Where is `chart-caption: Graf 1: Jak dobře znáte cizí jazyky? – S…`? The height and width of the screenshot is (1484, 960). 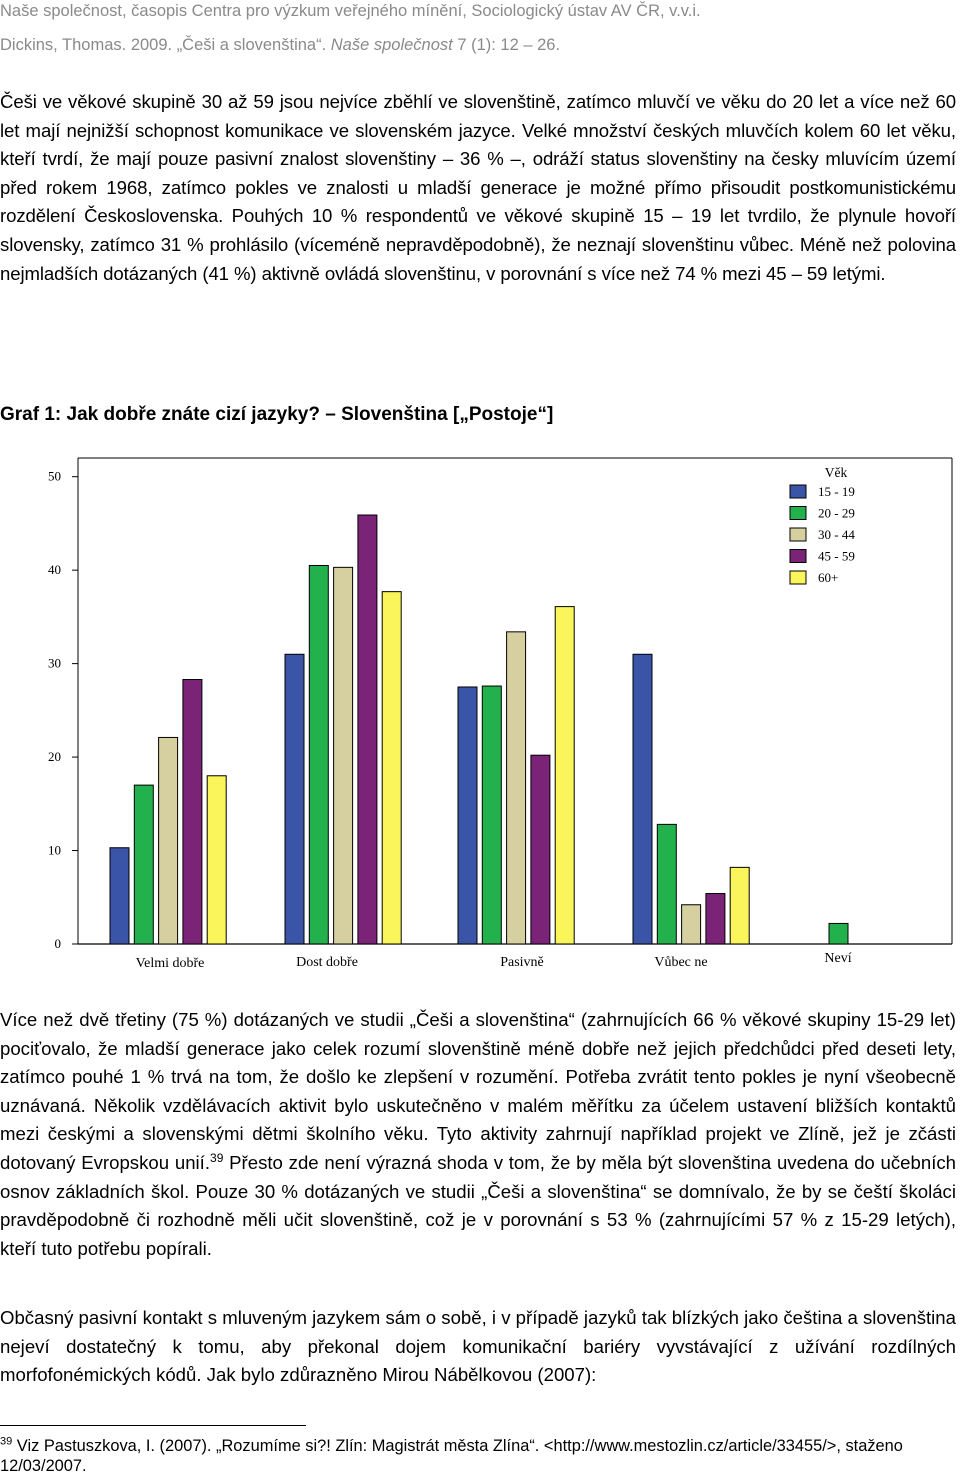 chart-caption: Graf 1: Jak dobře znáte cizí jazyky? – S… is located at coordinates (277, 414).